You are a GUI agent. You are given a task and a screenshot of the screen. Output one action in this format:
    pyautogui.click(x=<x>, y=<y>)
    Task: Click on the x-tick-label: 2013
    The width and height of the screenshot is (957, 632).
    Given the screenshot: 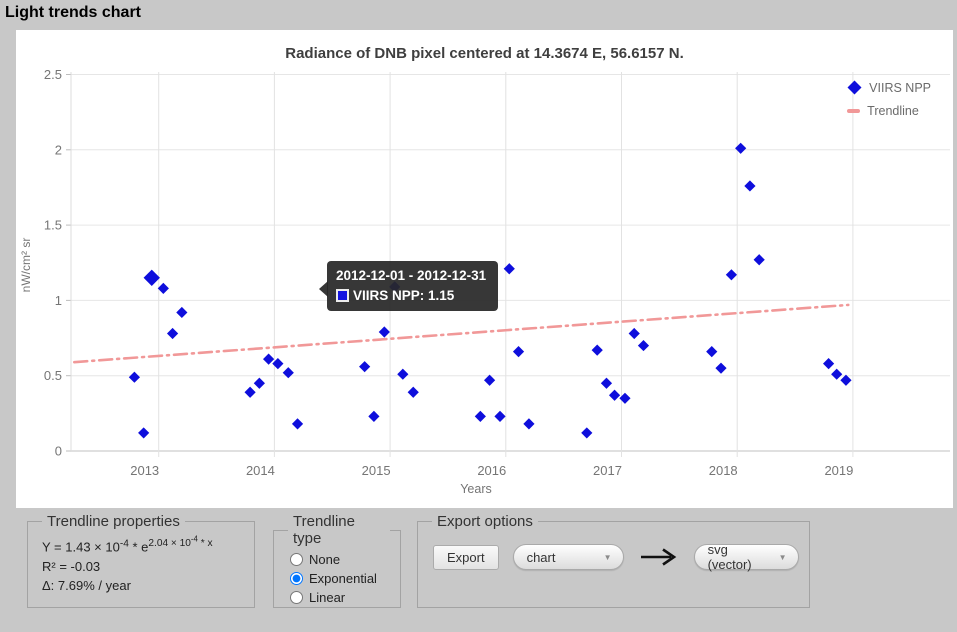 What is the action you would take?
    pyautogui.click(x=144, y=470)
    